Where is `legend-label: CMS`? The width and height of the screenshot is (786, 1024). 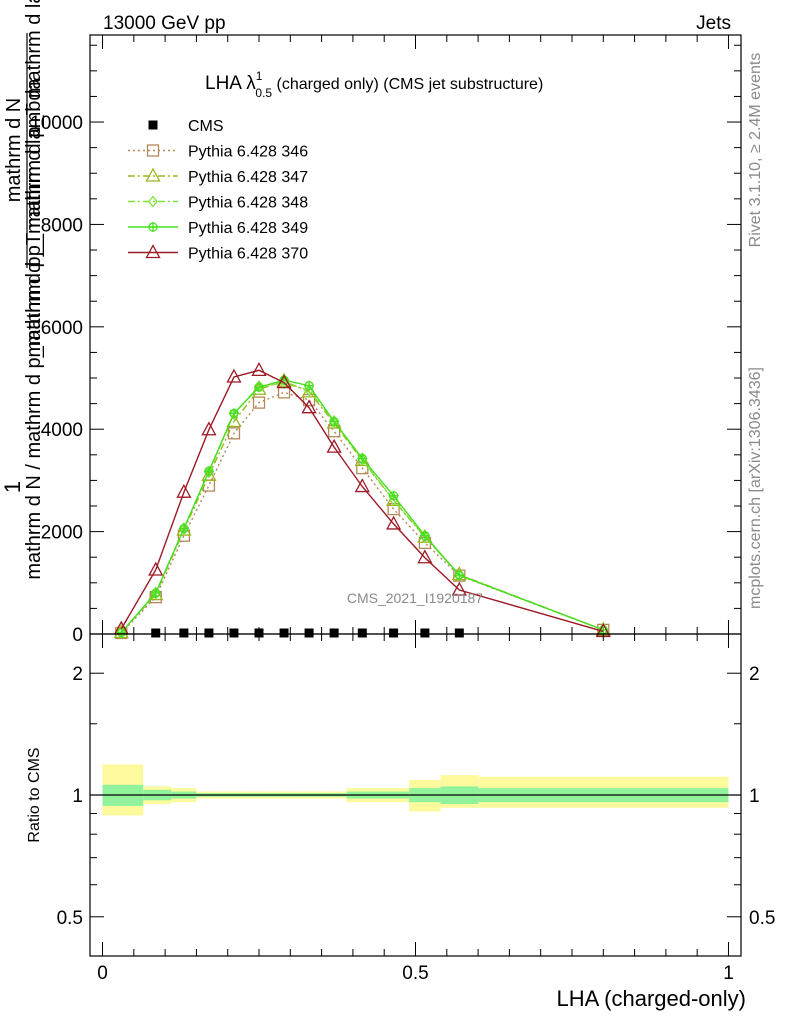
legend-label: CMS is located at coordinates (206, 126).